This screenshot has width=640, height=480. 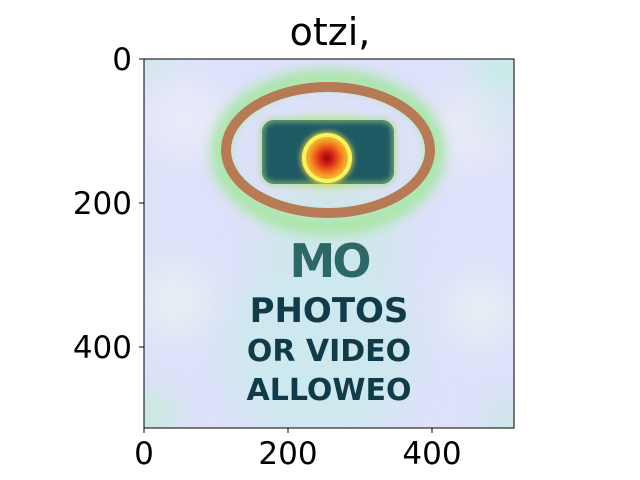 I want to click on no-photo-ring, so click(x=328, y=150).